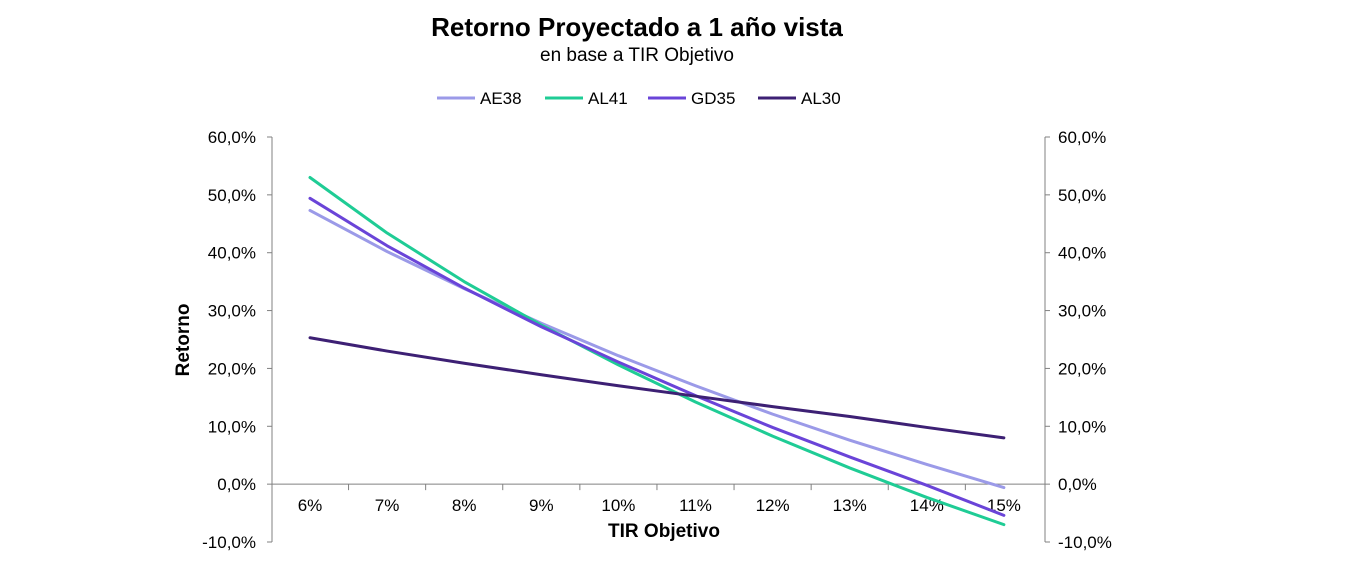 Image resolution: width=1354 pixels, height=580 pixels. I want to click on y-tick-label: -10,0%, so click(229, 542).